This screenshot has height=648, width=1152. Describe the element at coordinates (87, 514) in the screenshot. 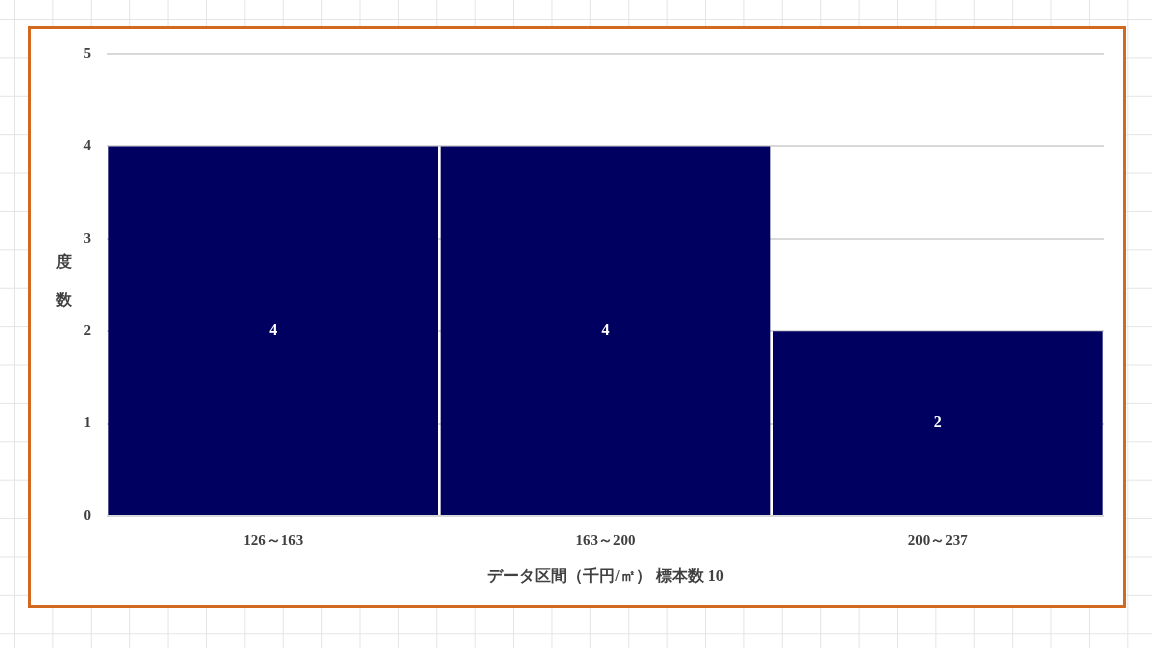

I see `y-tick-label: 0` at that location.